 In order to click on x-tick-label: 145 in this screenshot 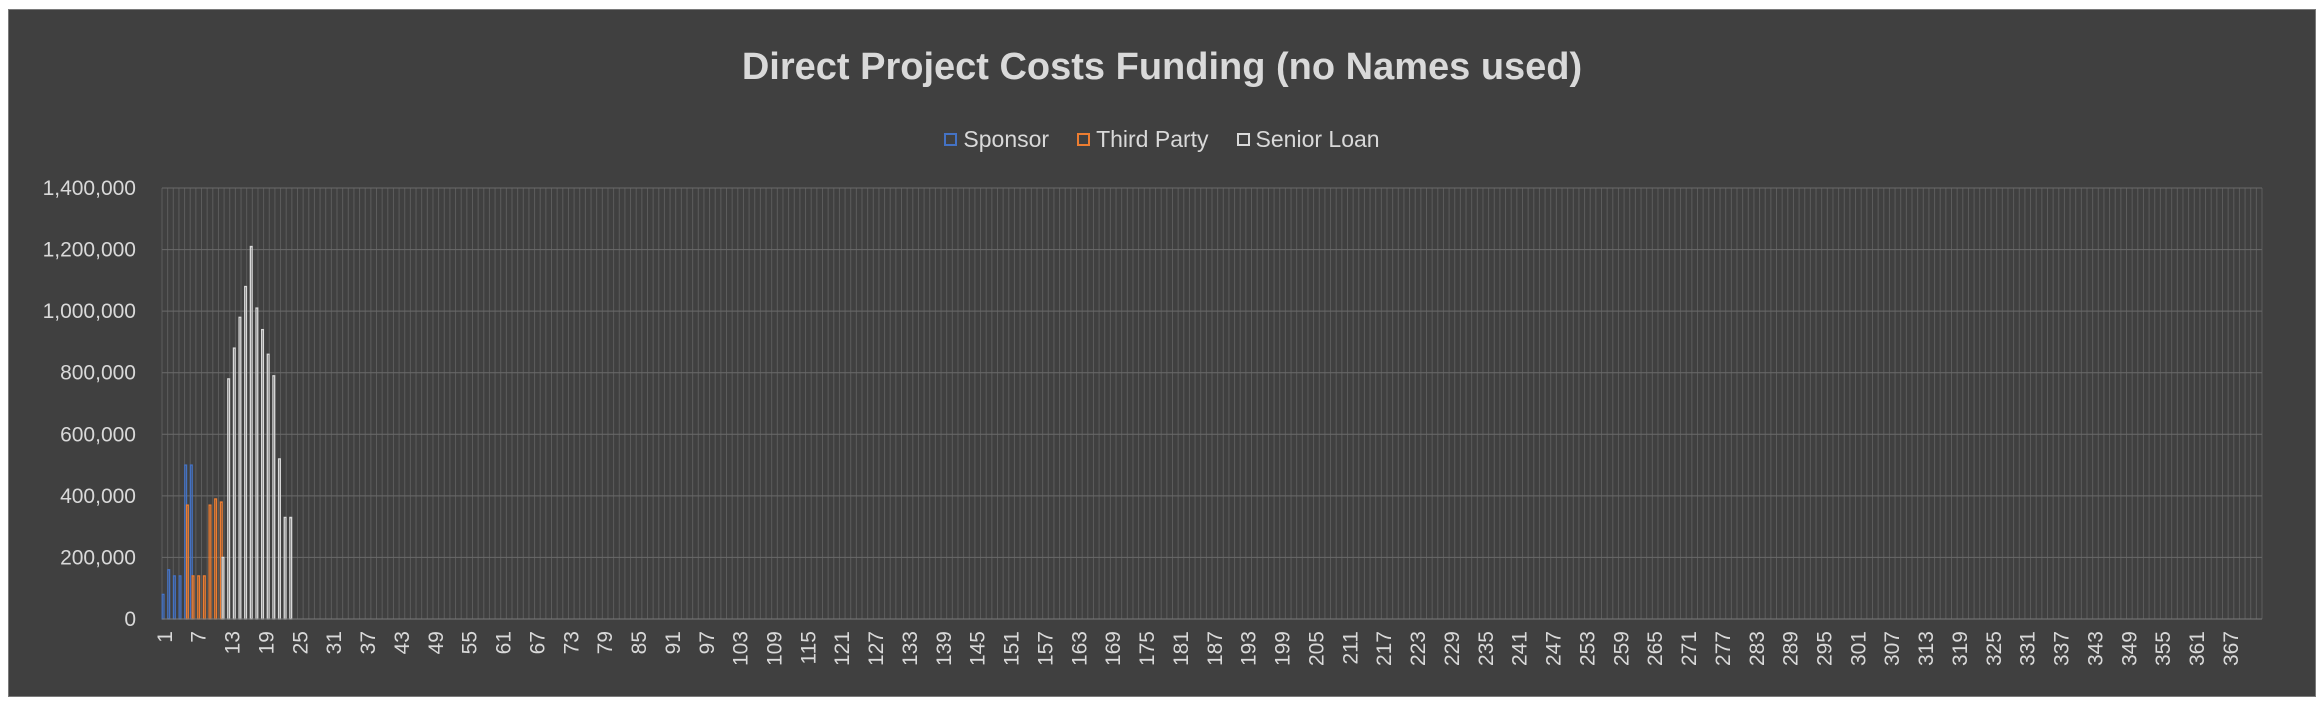, I will do `click(978, 648)`.